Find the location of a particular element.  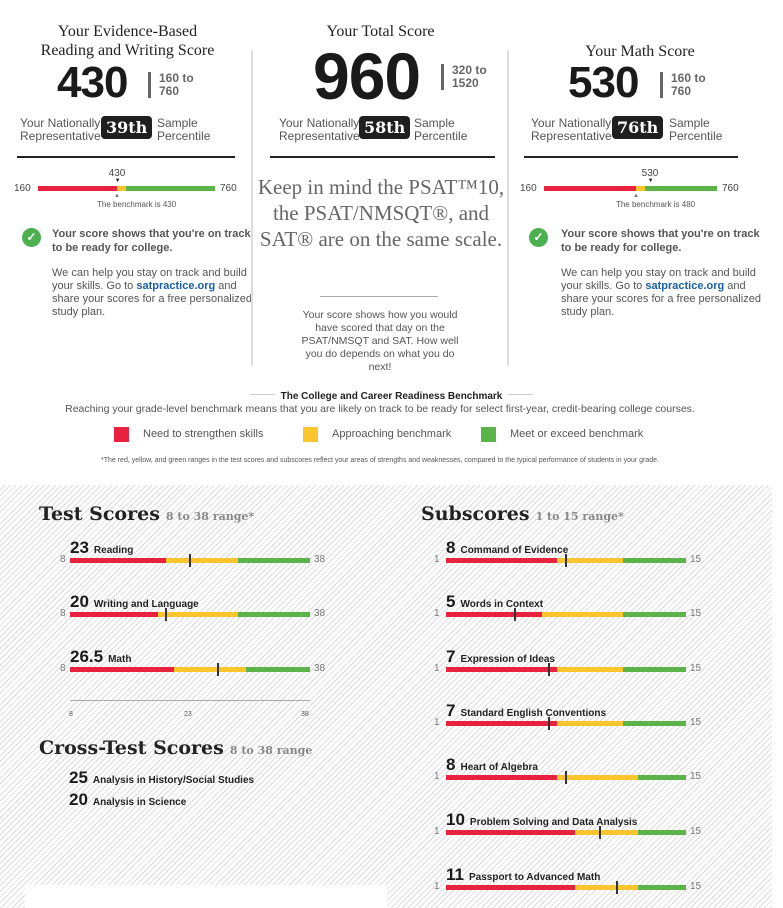

legend-label: Approaching benchmark is located at coordinates (392, 434).